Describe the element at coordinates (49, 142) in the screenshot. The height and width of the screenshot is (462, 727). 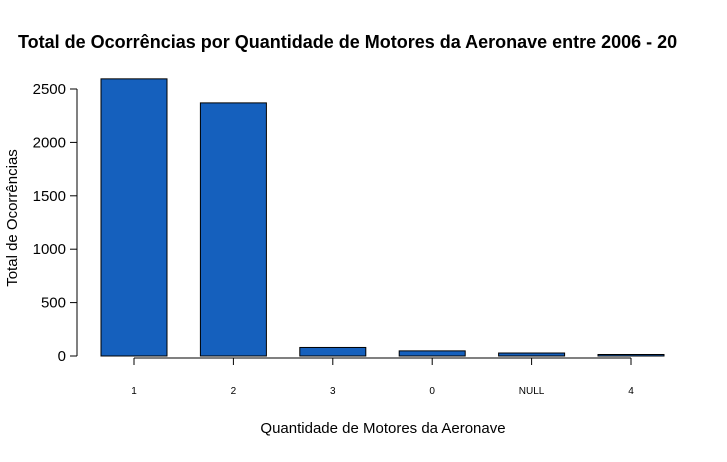
I see `y-tick-label: 2000` at that location.